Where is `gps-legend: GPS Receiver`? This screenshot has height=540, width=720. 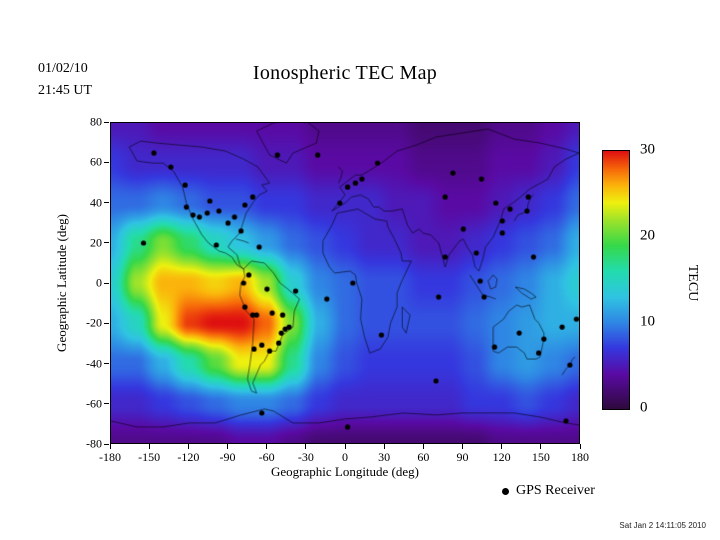 gps-legend: GPS Receiver is located at coordinates (548, 491).